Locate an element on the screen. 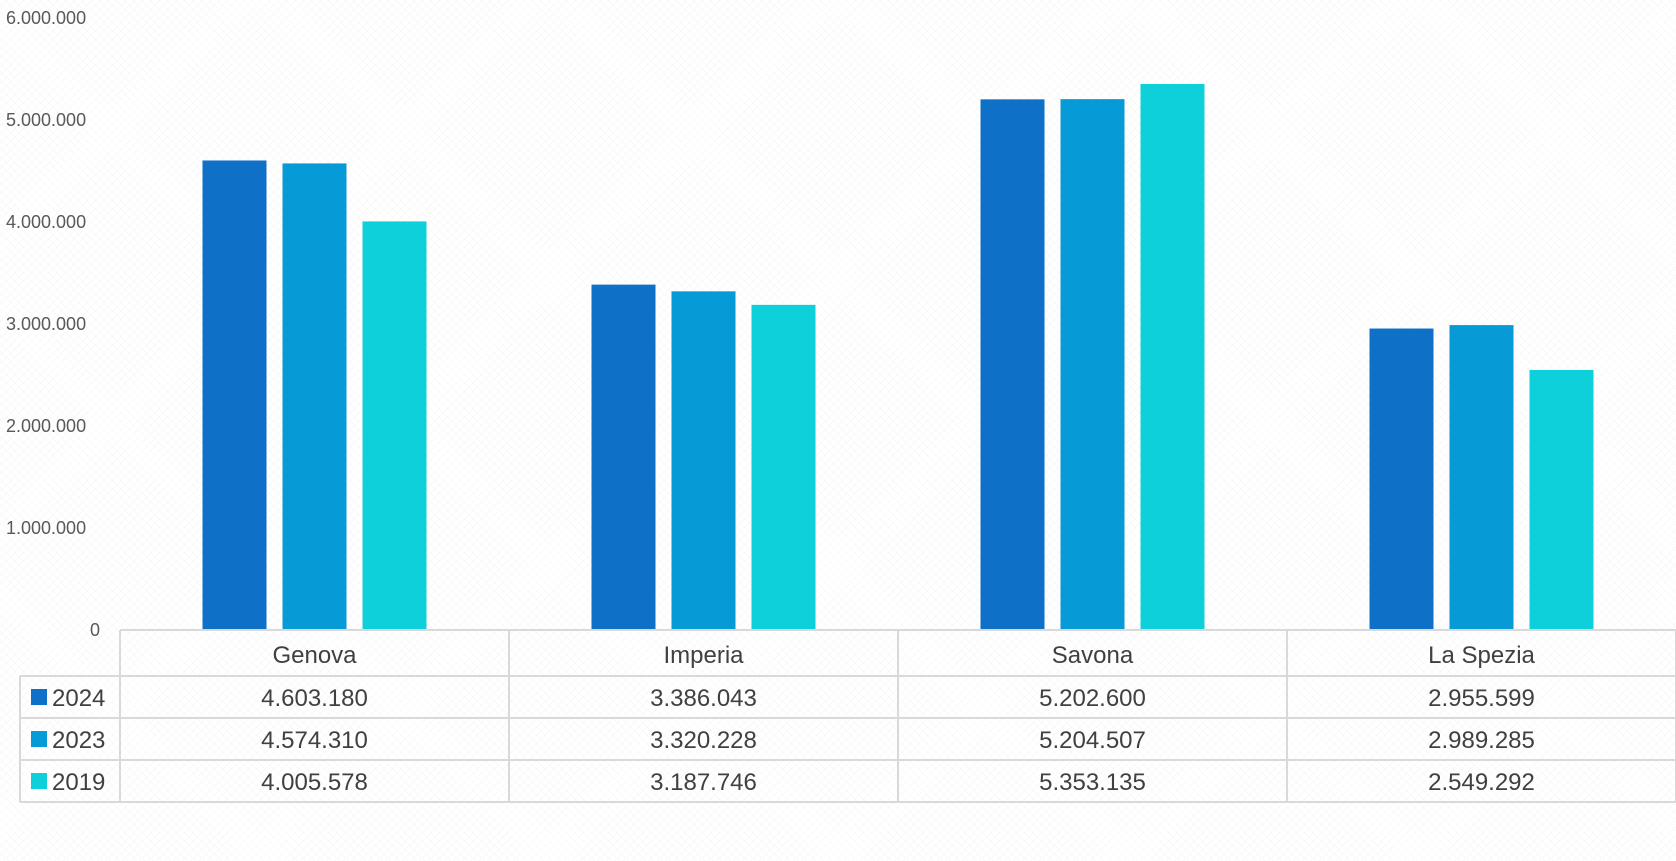  bar-2023-savona is located at coordinates (1092, 365).